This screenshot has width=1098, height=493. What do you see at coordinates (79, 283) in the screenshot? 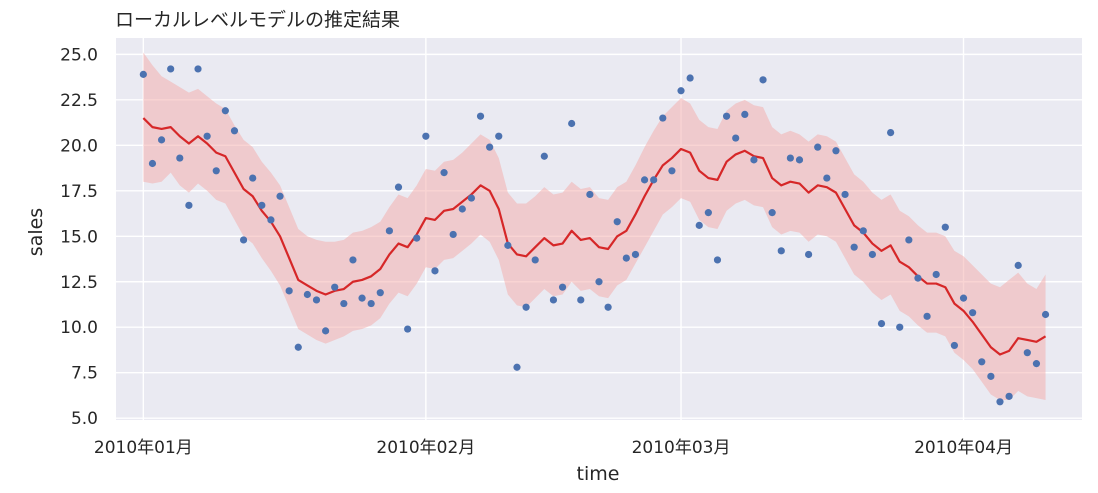
I see `y-tick-label: 12.5` at bounding box center [79, 283].